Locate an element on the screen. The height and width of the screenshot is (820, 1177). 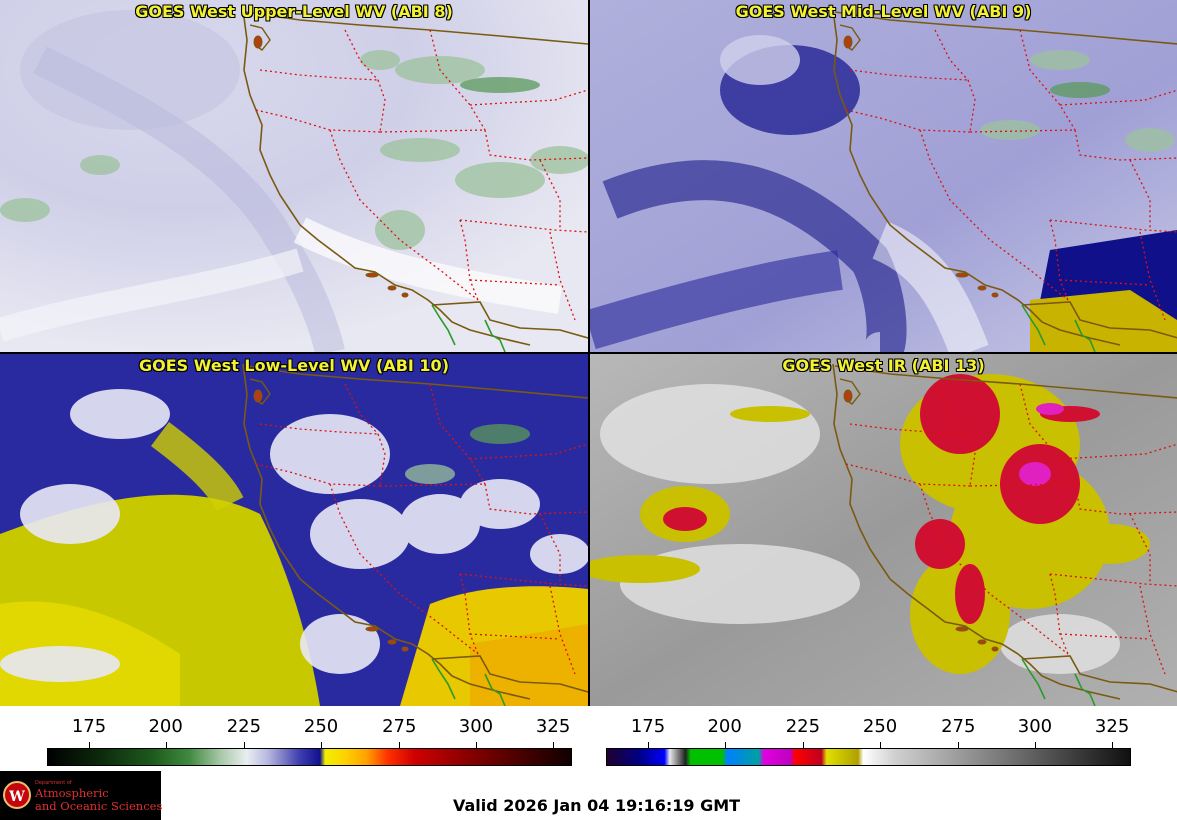
wv-colorbar-ticks: 175 200 225 250 275 300 325 is located at coordinates (309, 731).